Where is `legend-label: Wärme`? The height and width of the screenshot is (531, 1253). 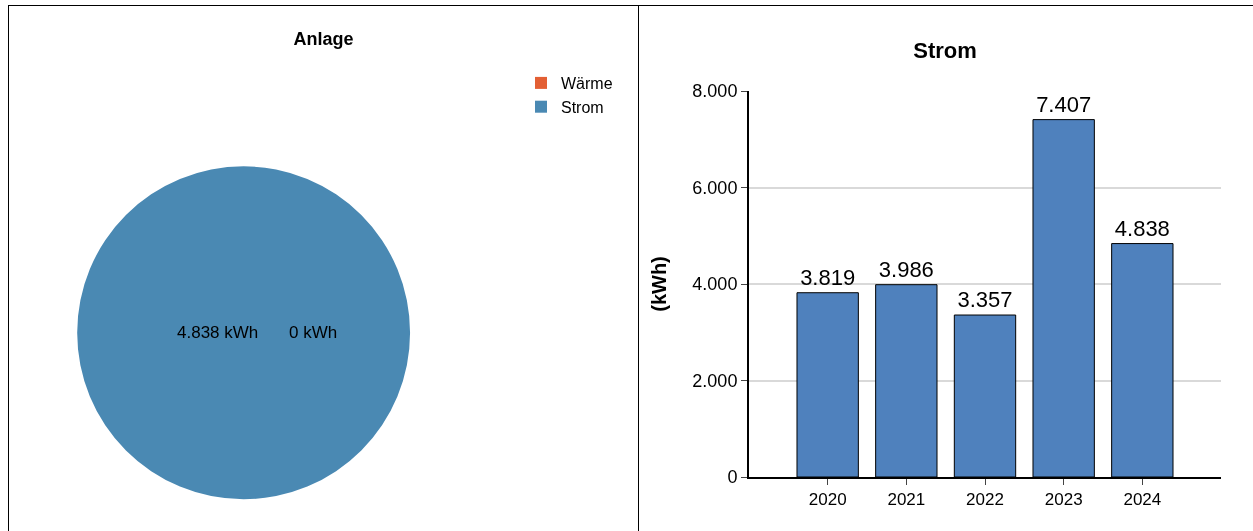 legend-label: Wärme is located at coordinates (587, 84).